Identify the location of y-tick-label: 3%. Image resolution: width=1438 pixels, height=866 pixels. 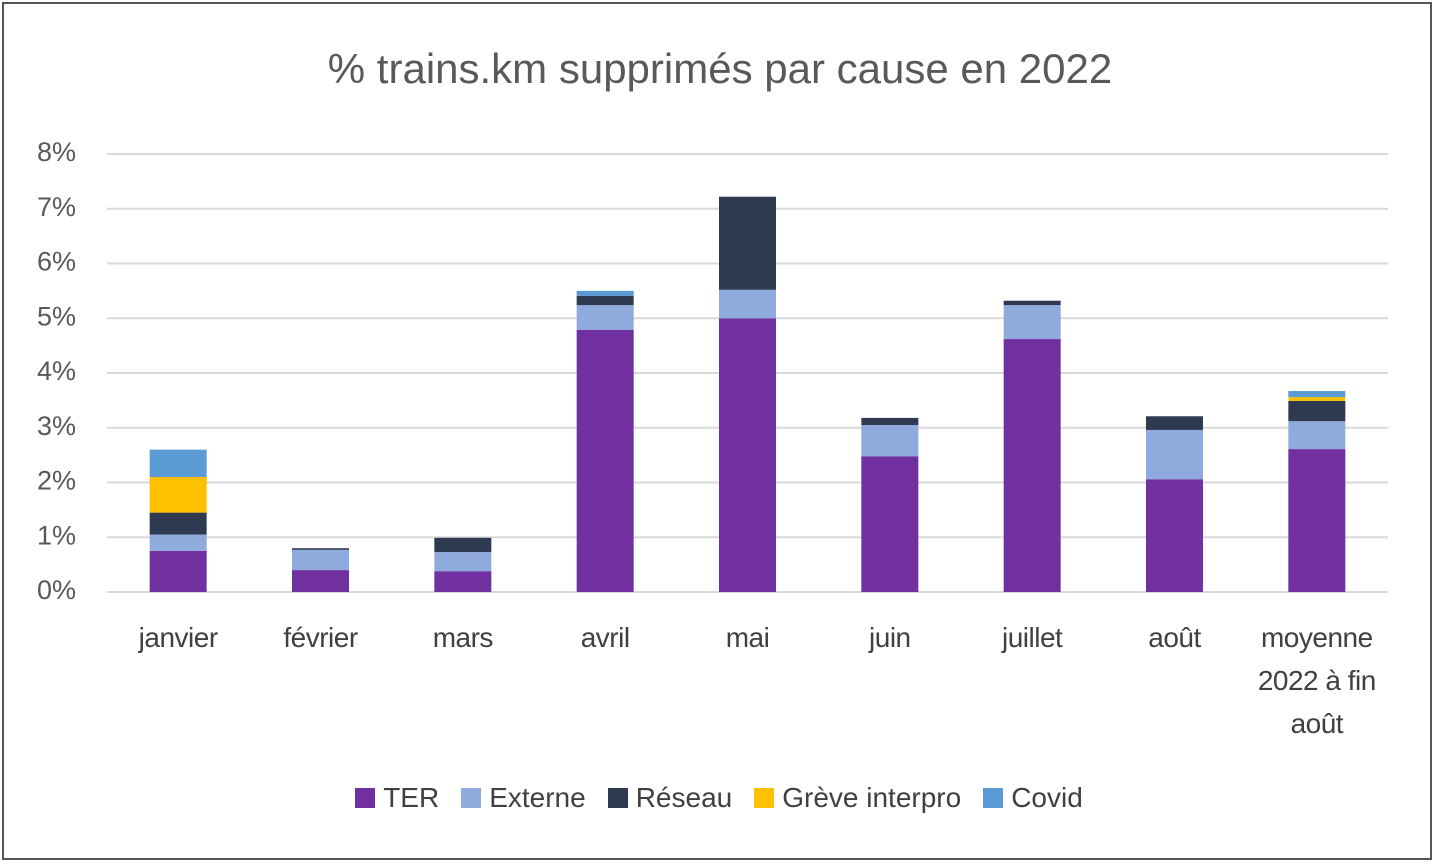
(56, 426).